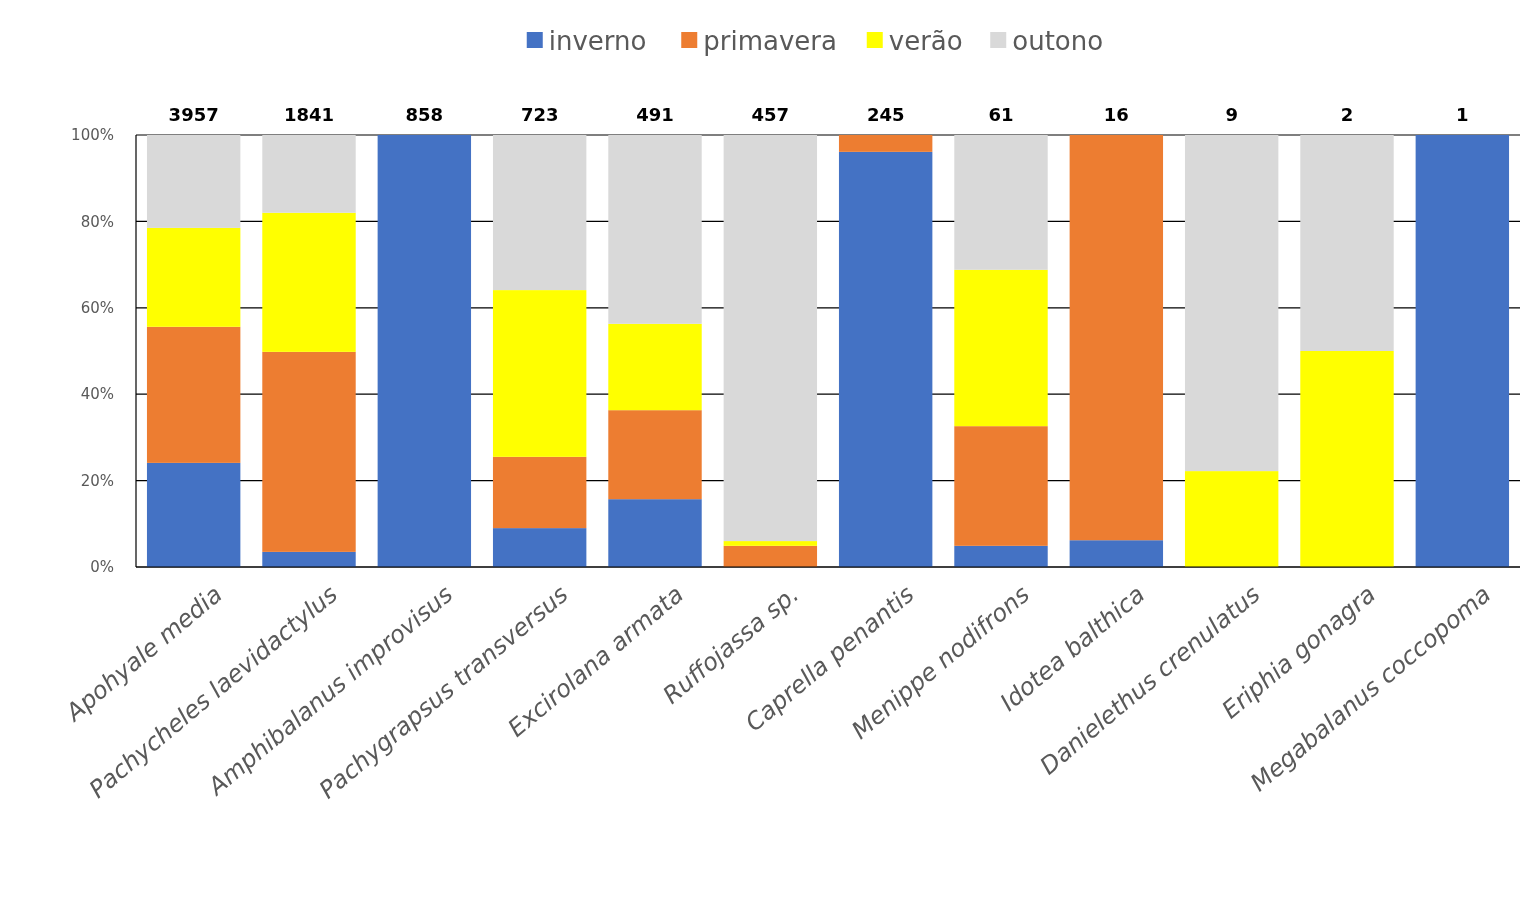 Image resolution: width=1531 pixels, height=916 pixels. I want to click on annotation: 1841, so click(309, 114).